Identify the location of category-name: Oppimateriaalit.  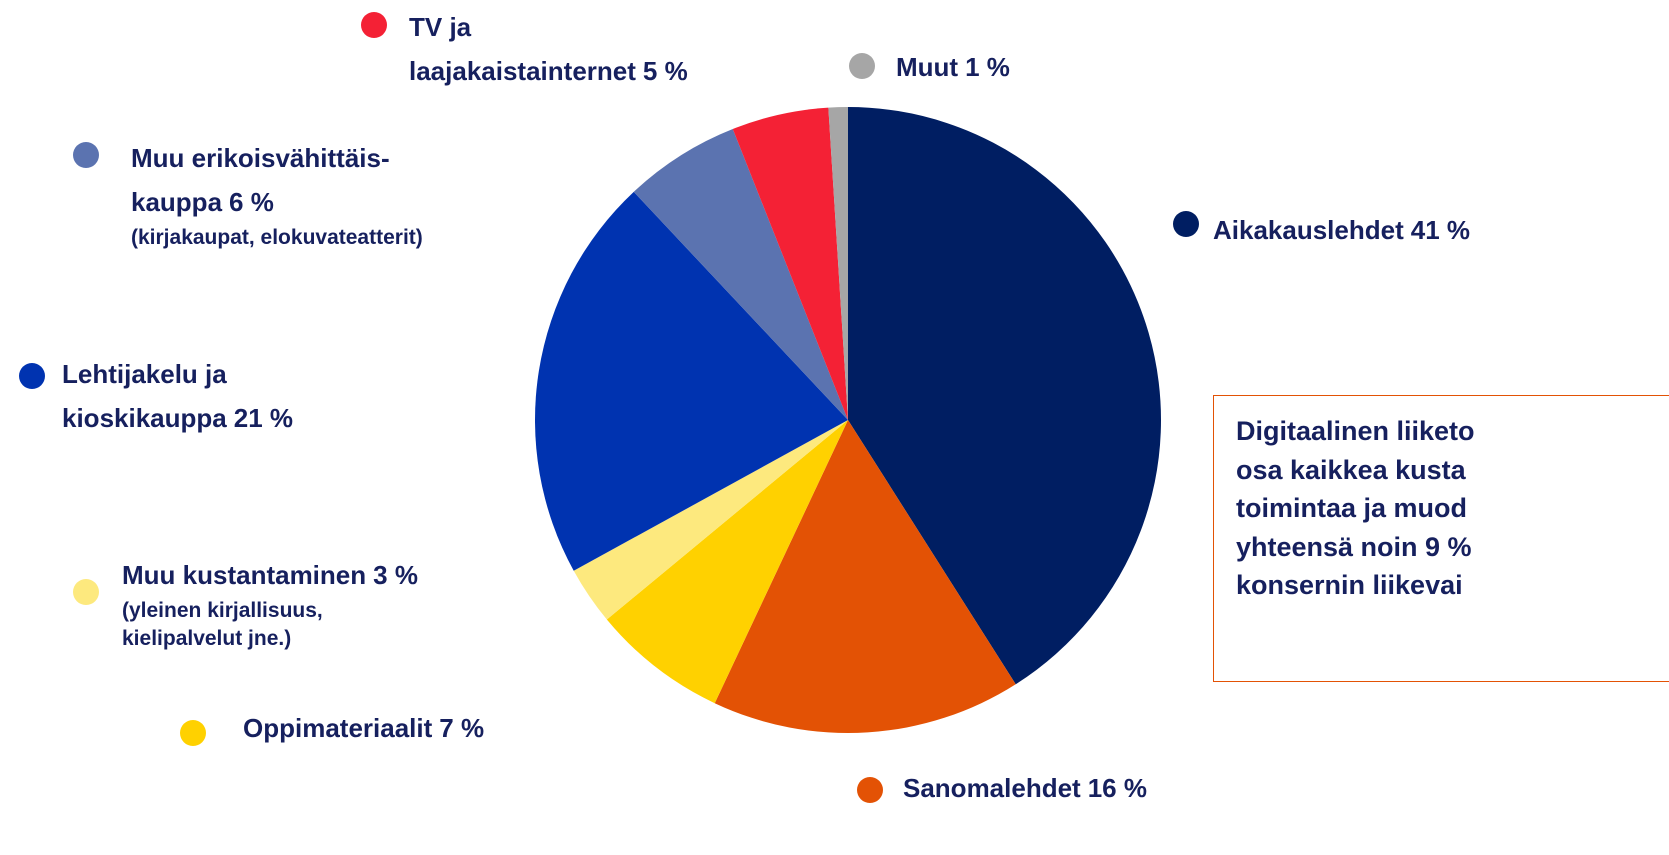
(338, 728).